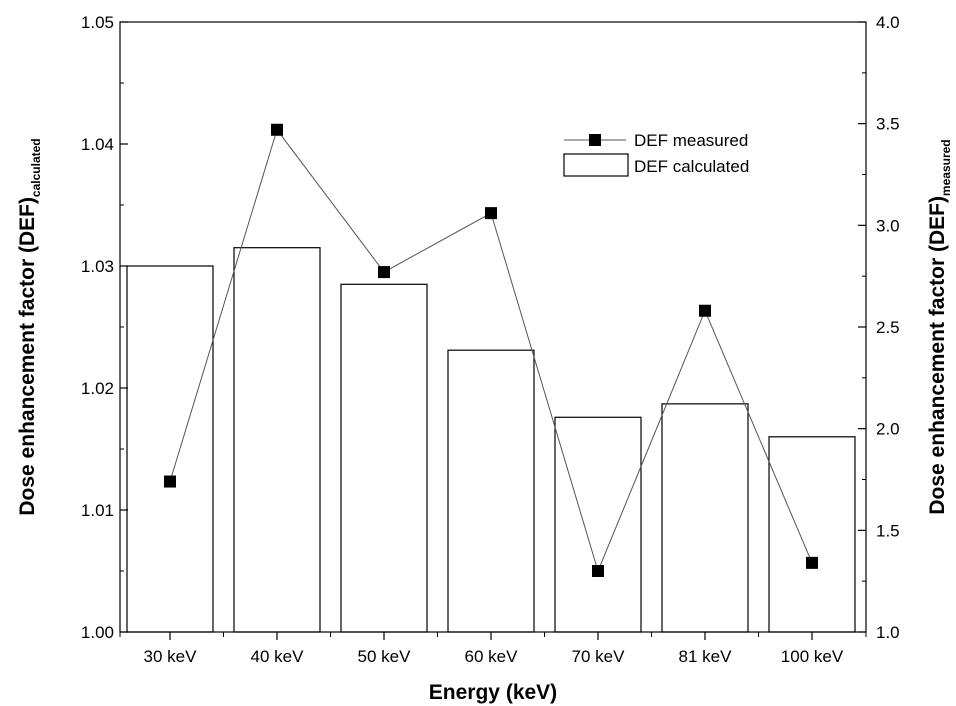  Describe the element at coordinates (27, 356) in the screenshot. I see `left-axis-title-main: Dose enhancement factor (DEF)` at that location.